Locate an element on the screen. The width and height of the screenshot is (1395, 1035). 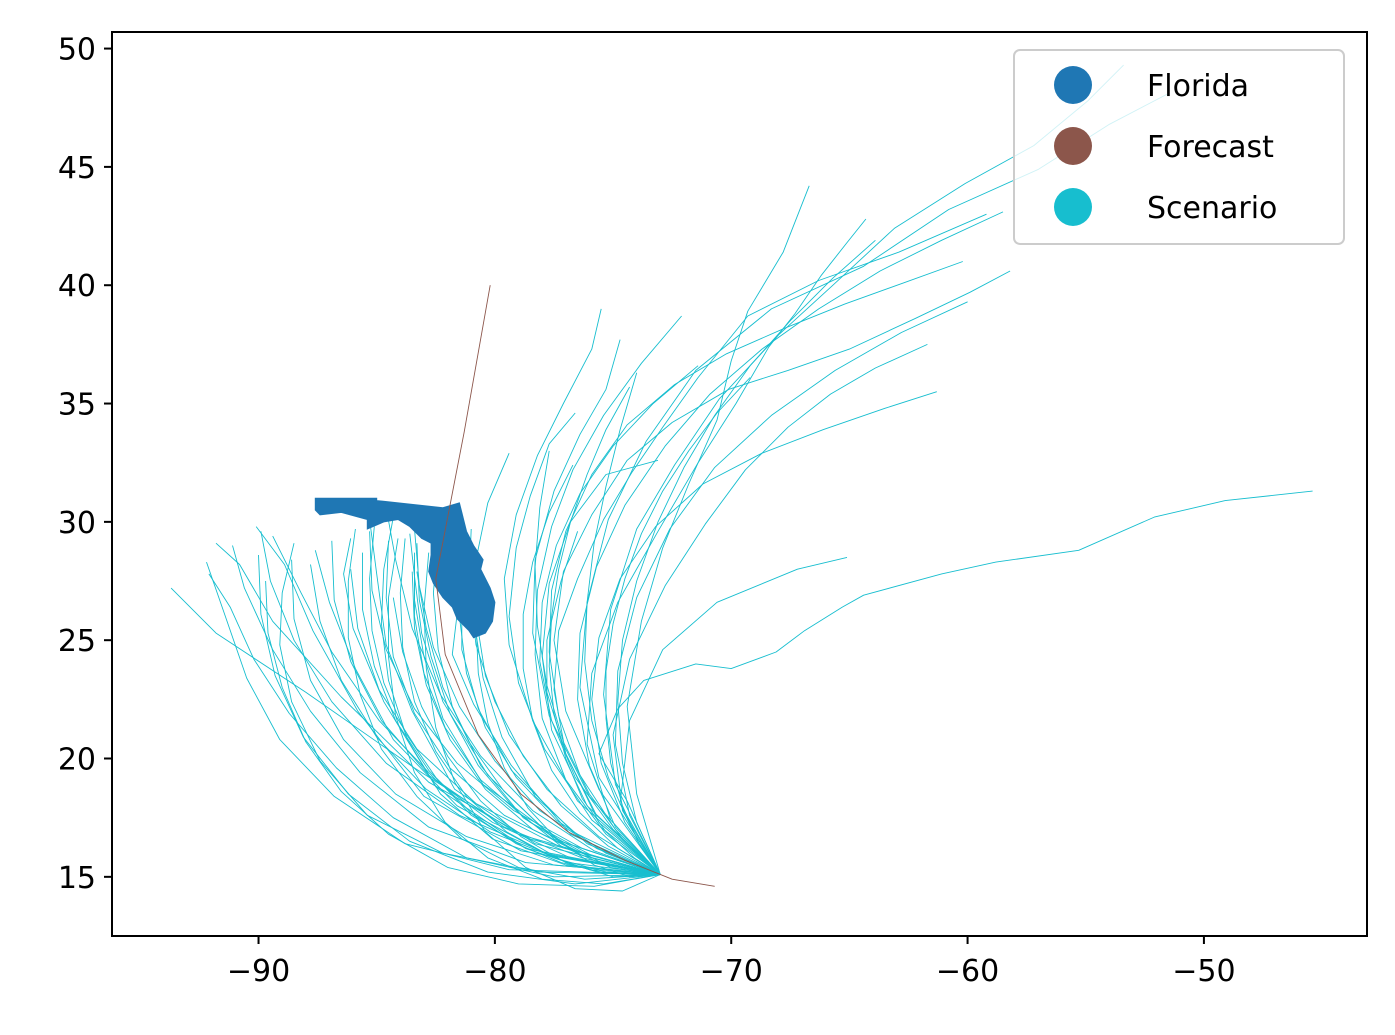
y-tick-label: 20 is located at coordinates (77, 760).